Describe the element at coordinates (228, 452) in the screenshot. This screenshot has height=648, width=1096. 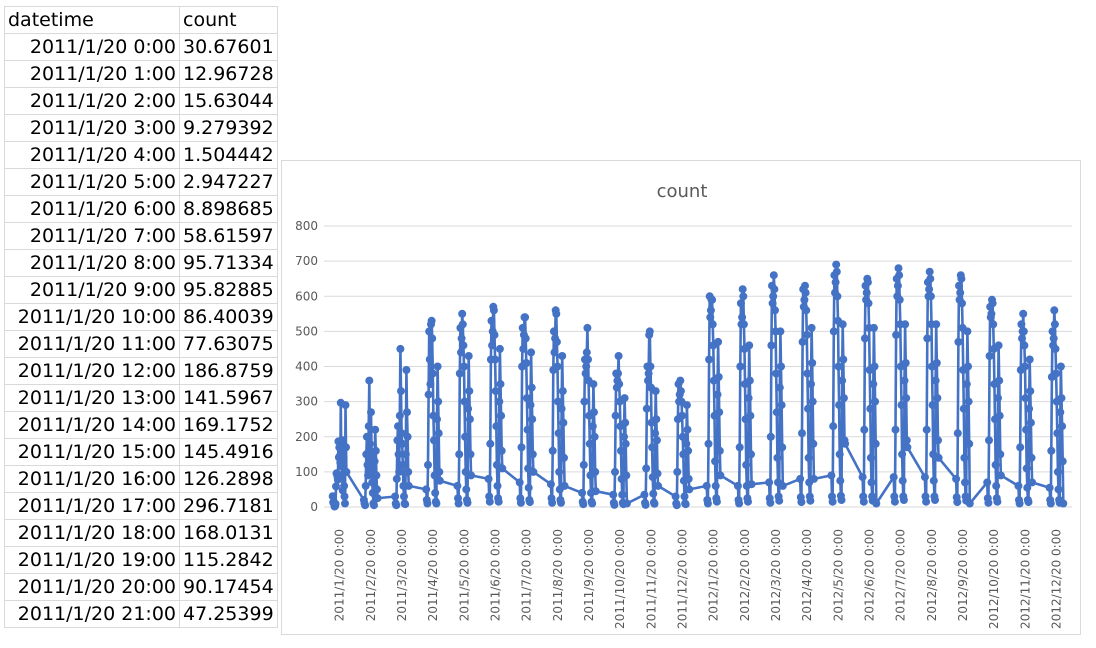
I see `count-cell: 145.4916` at that location.